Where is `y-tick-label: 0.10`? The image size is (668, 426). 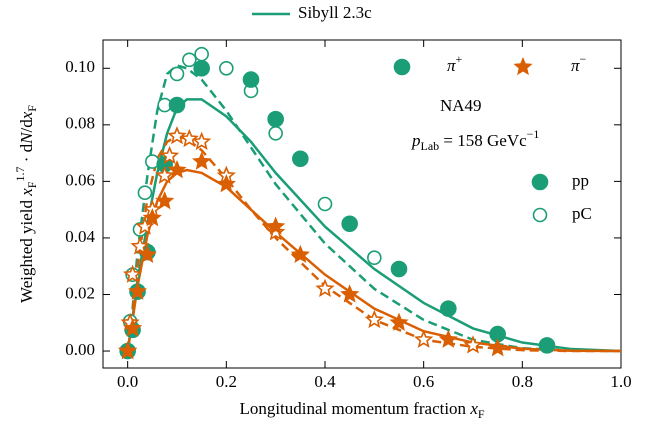 y-tick-label: 0.10 is located at coordinates (80, 66).